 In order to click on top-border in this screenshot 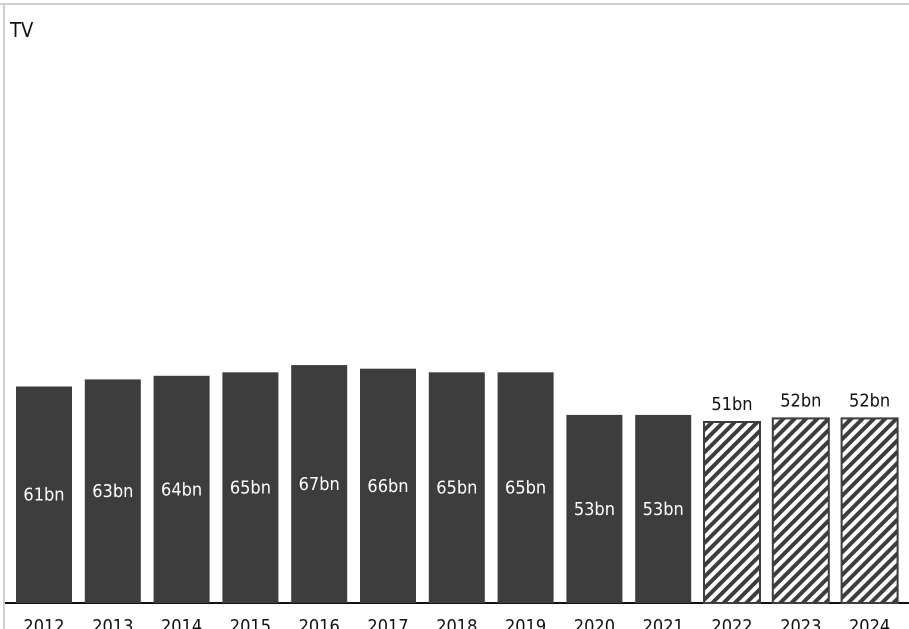, I will do `click(454, 4)`.